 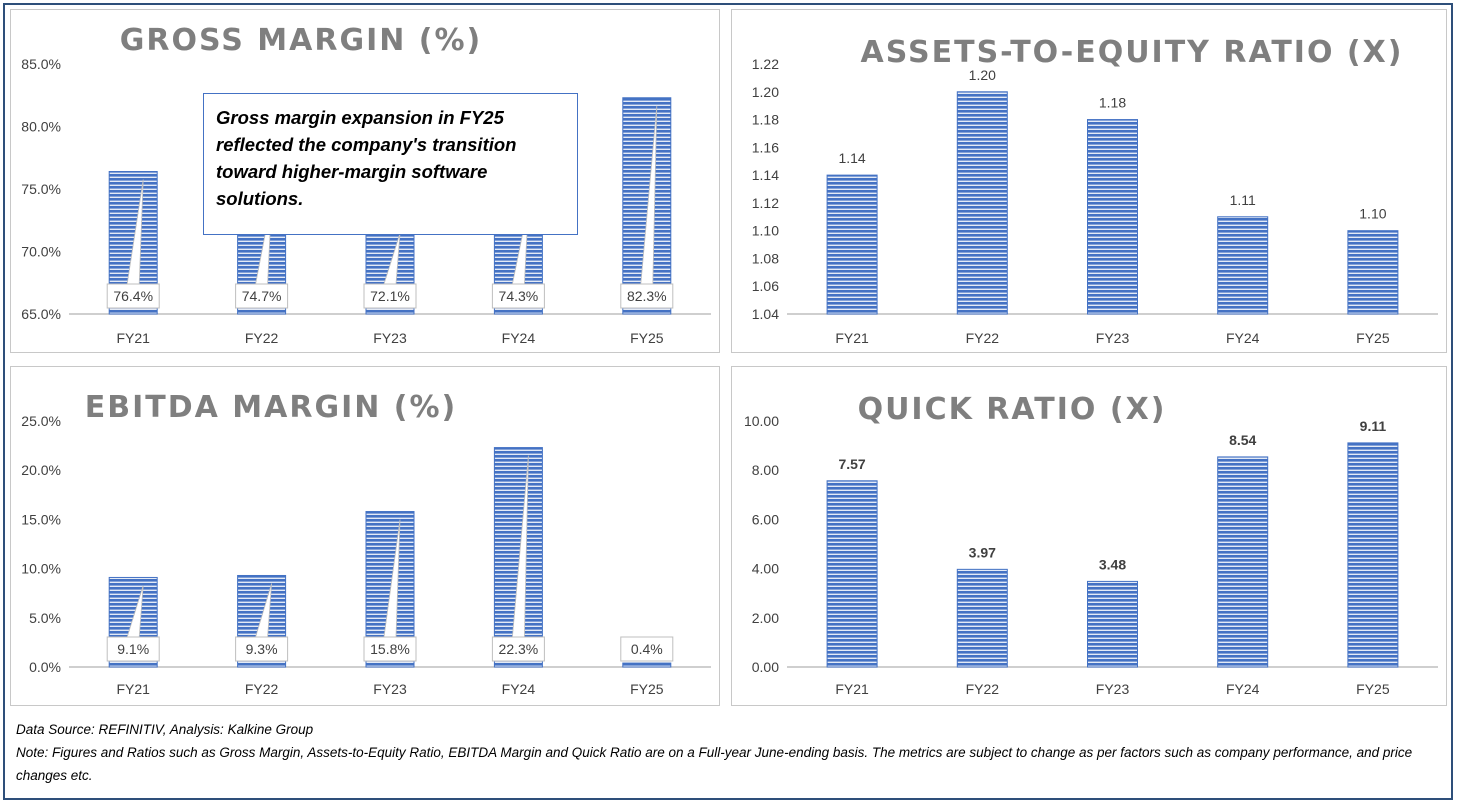 I want to click on y-tick-label: 70.0%, so click(x=41, y=252).